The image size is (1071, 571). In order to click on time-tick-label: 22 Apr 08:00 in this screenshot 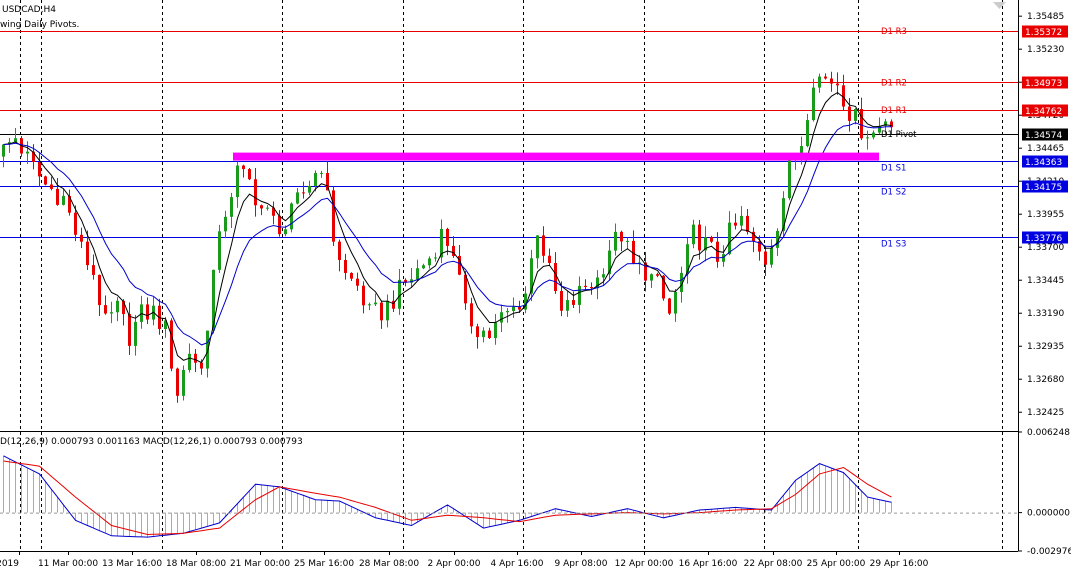, I will do `click(773, 564)`.